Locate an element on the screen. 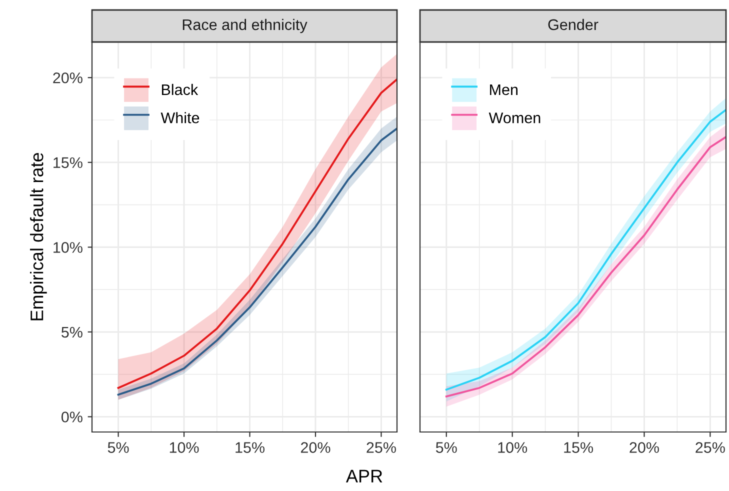  y-tick-label: 15% is located at coordinates (68, 162).